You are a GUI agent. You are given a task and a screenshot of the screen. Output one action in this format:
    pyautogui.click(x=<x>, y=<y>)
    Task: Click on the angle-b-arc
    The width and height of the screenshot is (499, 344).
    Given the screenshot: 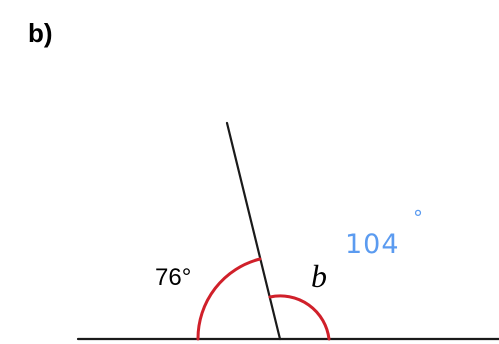 What is the action you would take?
    pyautogui.click(x=299, y=317)
    